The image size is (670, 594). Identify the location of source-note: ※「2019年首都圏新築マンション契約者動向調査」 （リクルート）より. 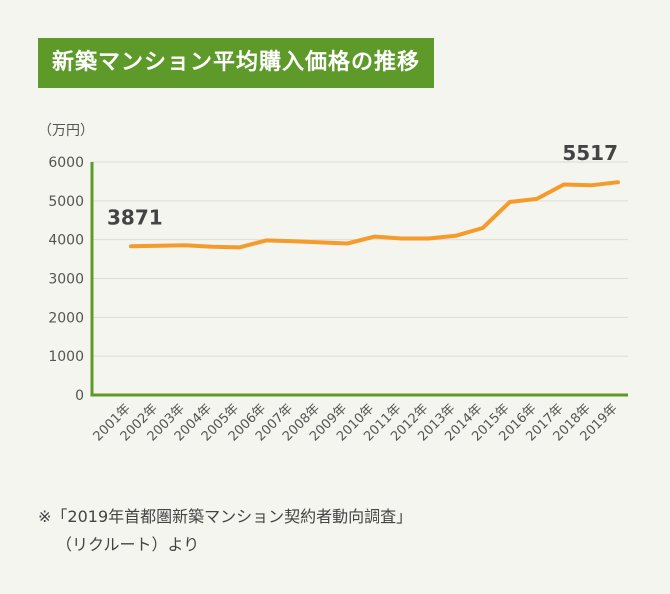
(225, 531).